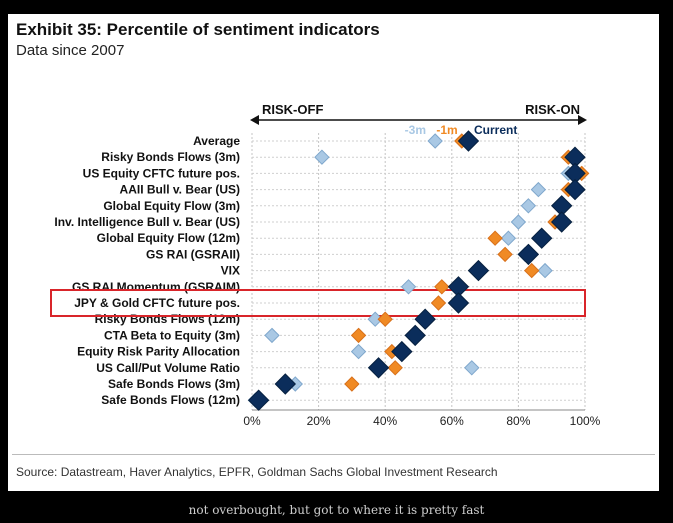 The image size is (673, 523). Describe the element at coordinates (156, 287) in the screenshot. I see `category-label: GS RAI Momentum (GSRAIM)` at that location.